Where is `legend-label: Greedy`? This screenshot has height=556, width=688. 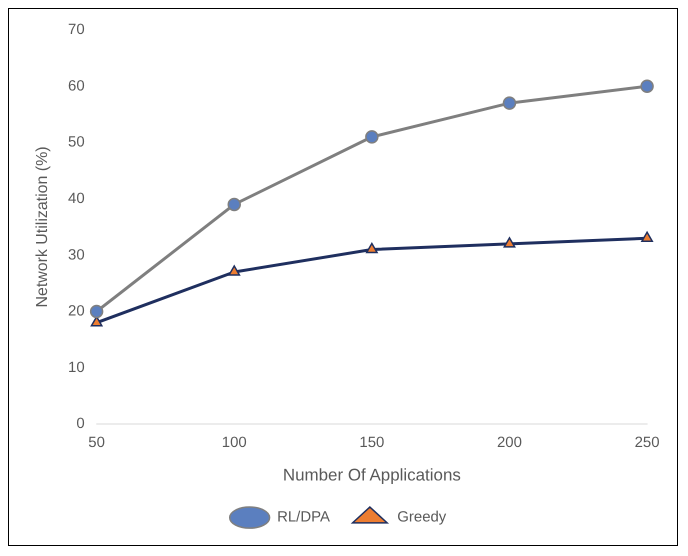 legend-label: Greedy is located at coordinates (422, 517).